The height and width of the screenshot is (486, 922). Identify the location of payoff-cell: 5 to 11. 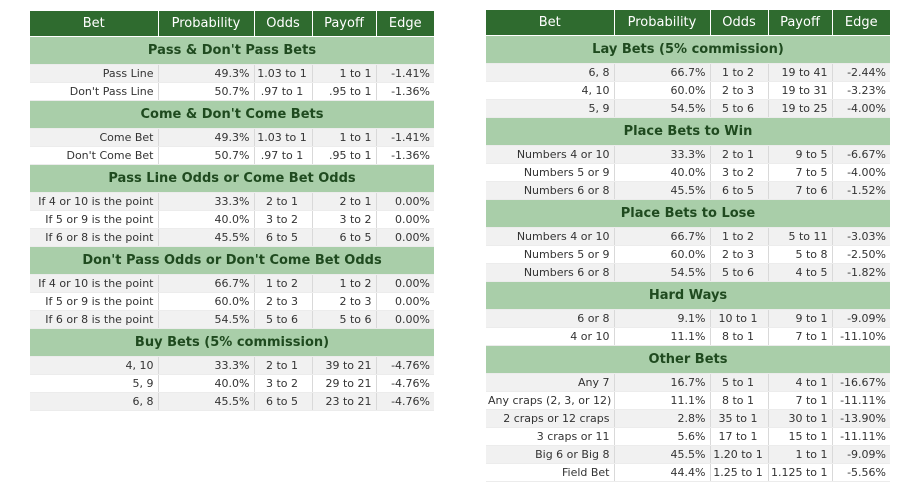
(800, 236).